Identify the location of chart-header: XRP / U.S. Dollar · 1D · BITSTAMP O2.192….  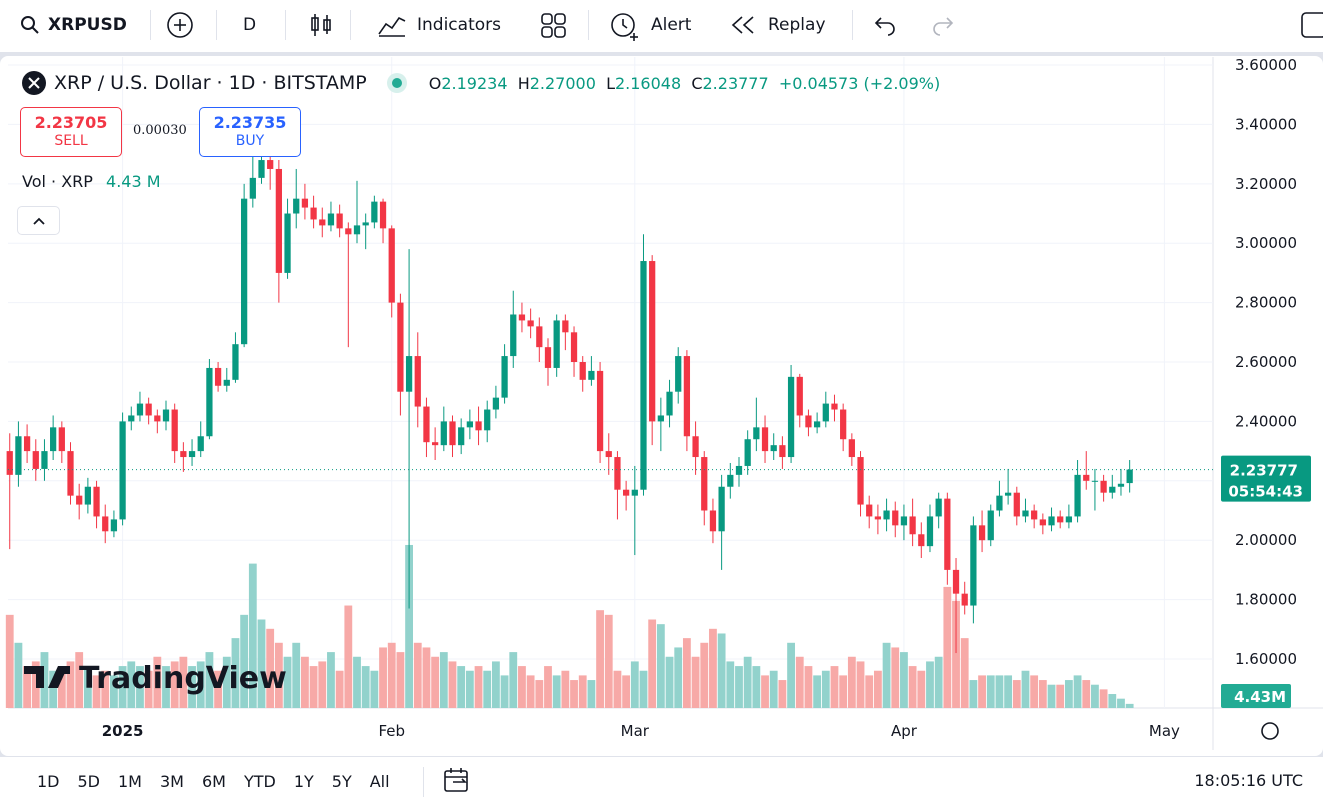
(481, 83).